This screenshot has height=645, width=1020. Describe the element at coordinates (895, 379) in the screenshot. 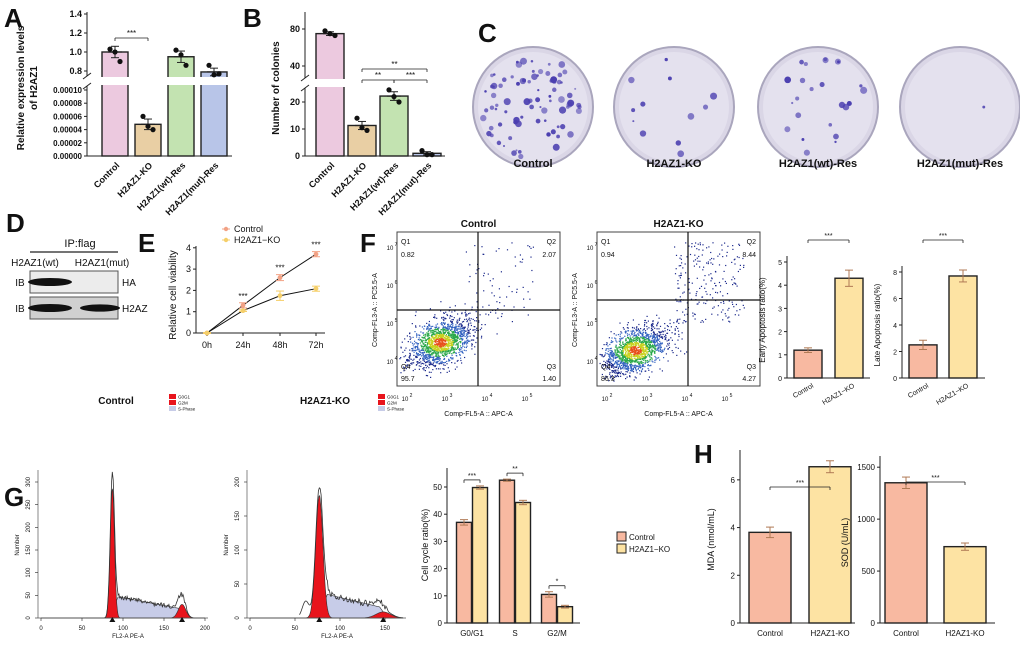

I see `y-tick-label: 0` at that location.